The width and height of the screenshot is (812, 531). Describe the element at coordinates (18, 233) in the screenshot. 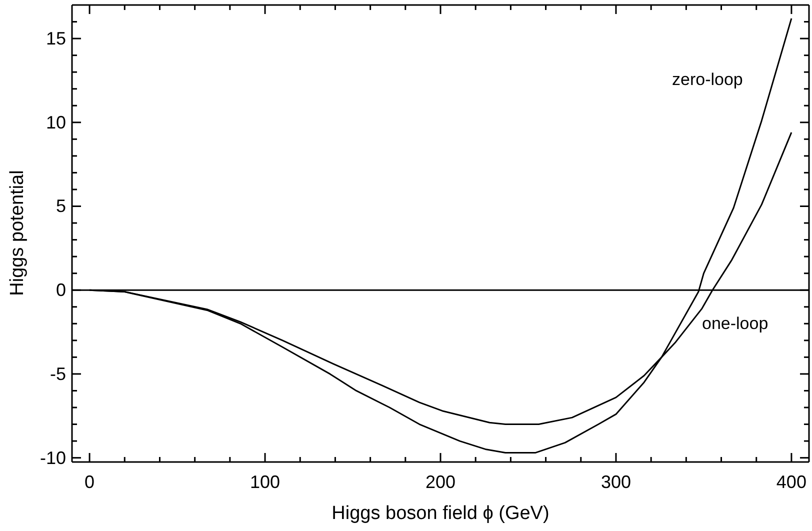

I see `y-axis-title: Higgs potential` at that location.